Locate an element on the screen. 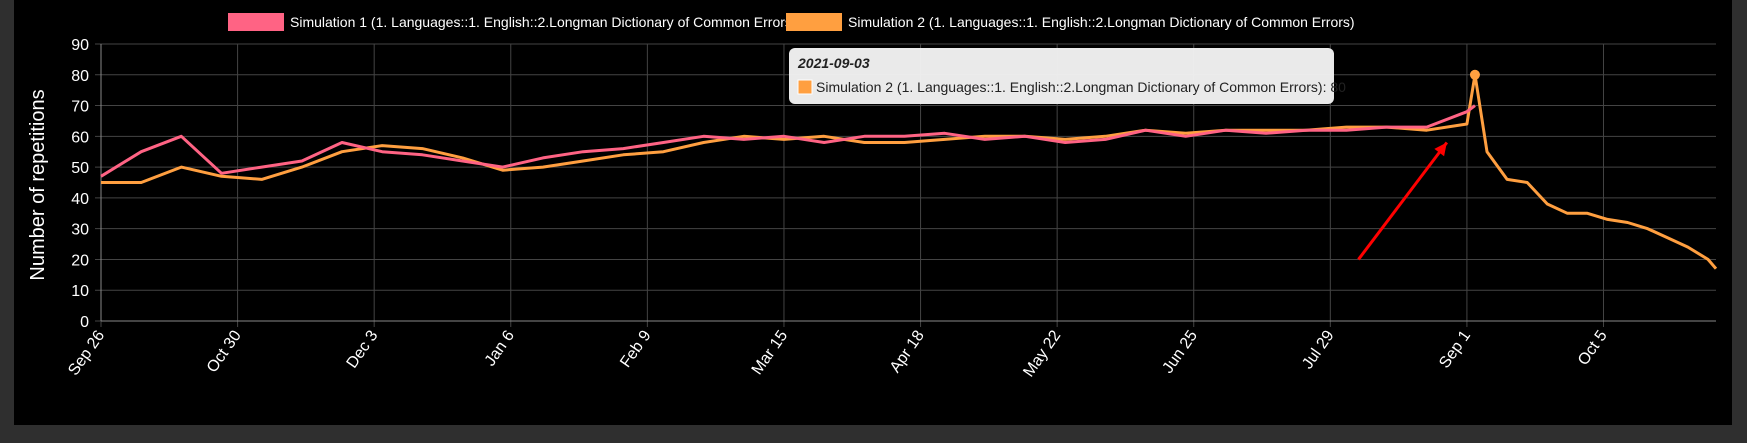 This screenshot has height=443, width=1747. tooltip-title: 2021-09-03 is located at coordinates (833, 63).